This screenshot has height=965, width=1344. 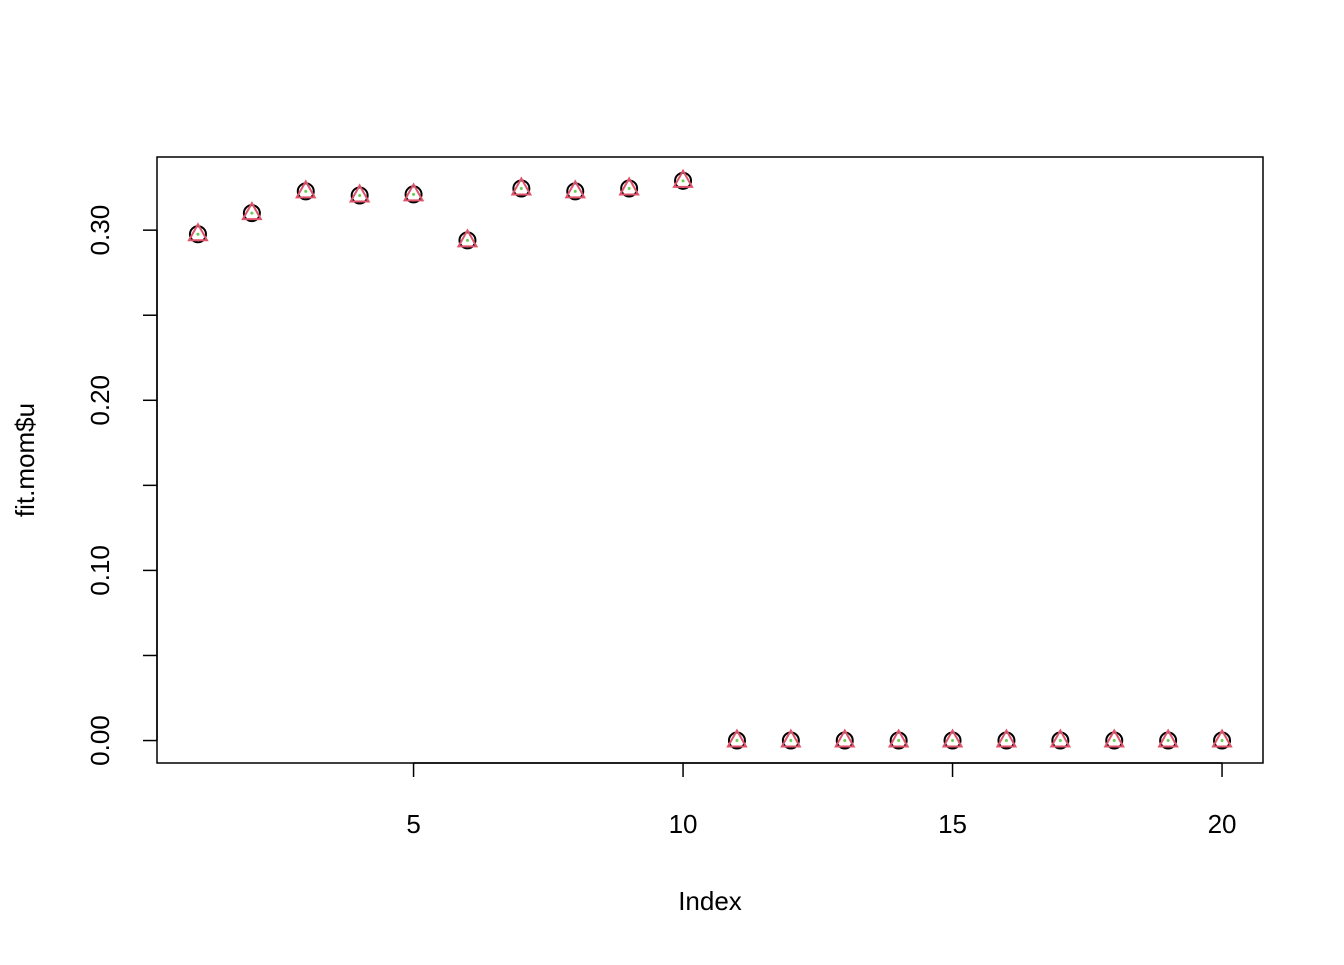 What do you see at coordinates (1222, 824) in the screenshot?
I see `x-tick-label: 20` at bounding box center [1222, 824].